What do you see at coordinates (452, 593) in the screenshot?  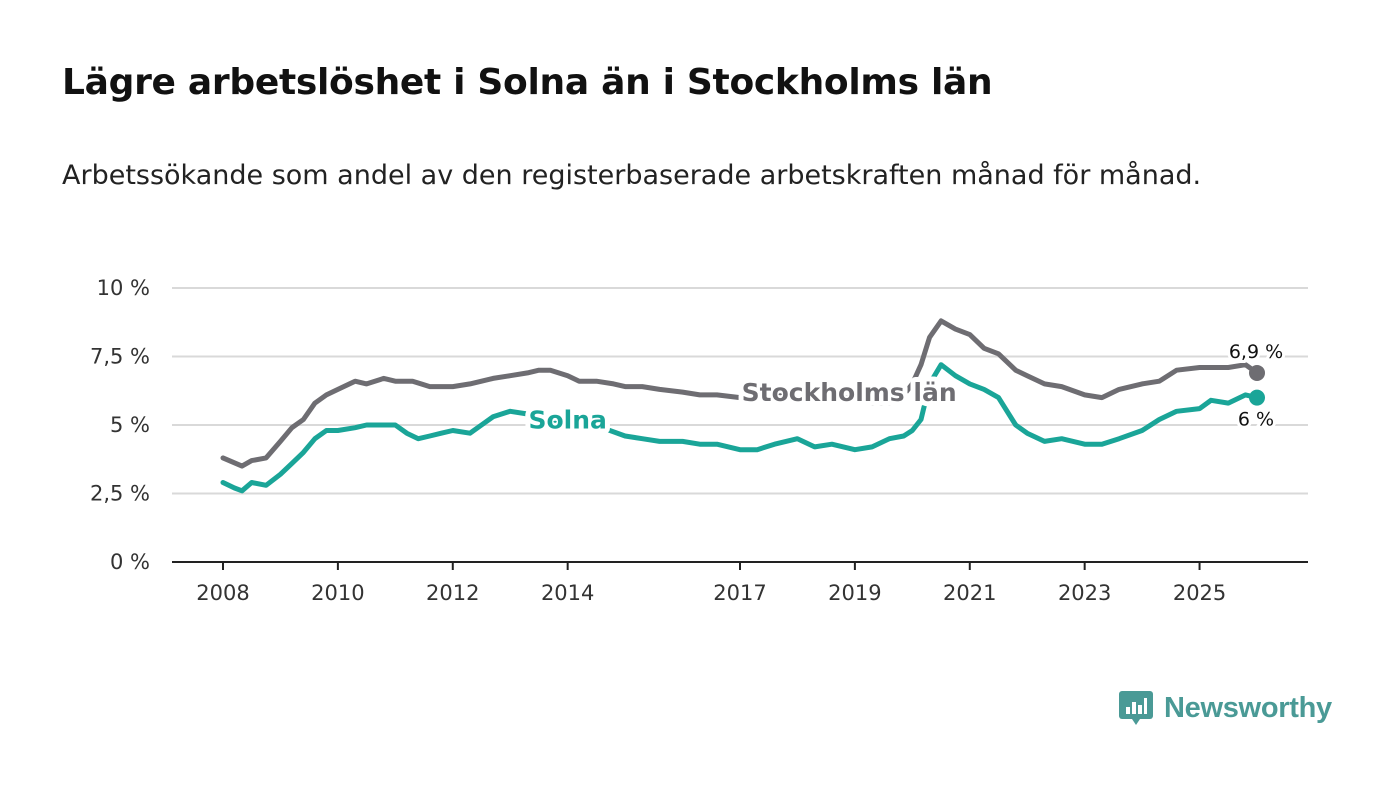 I see `x-tick-label: 2012` at bounding box center [452, 593].